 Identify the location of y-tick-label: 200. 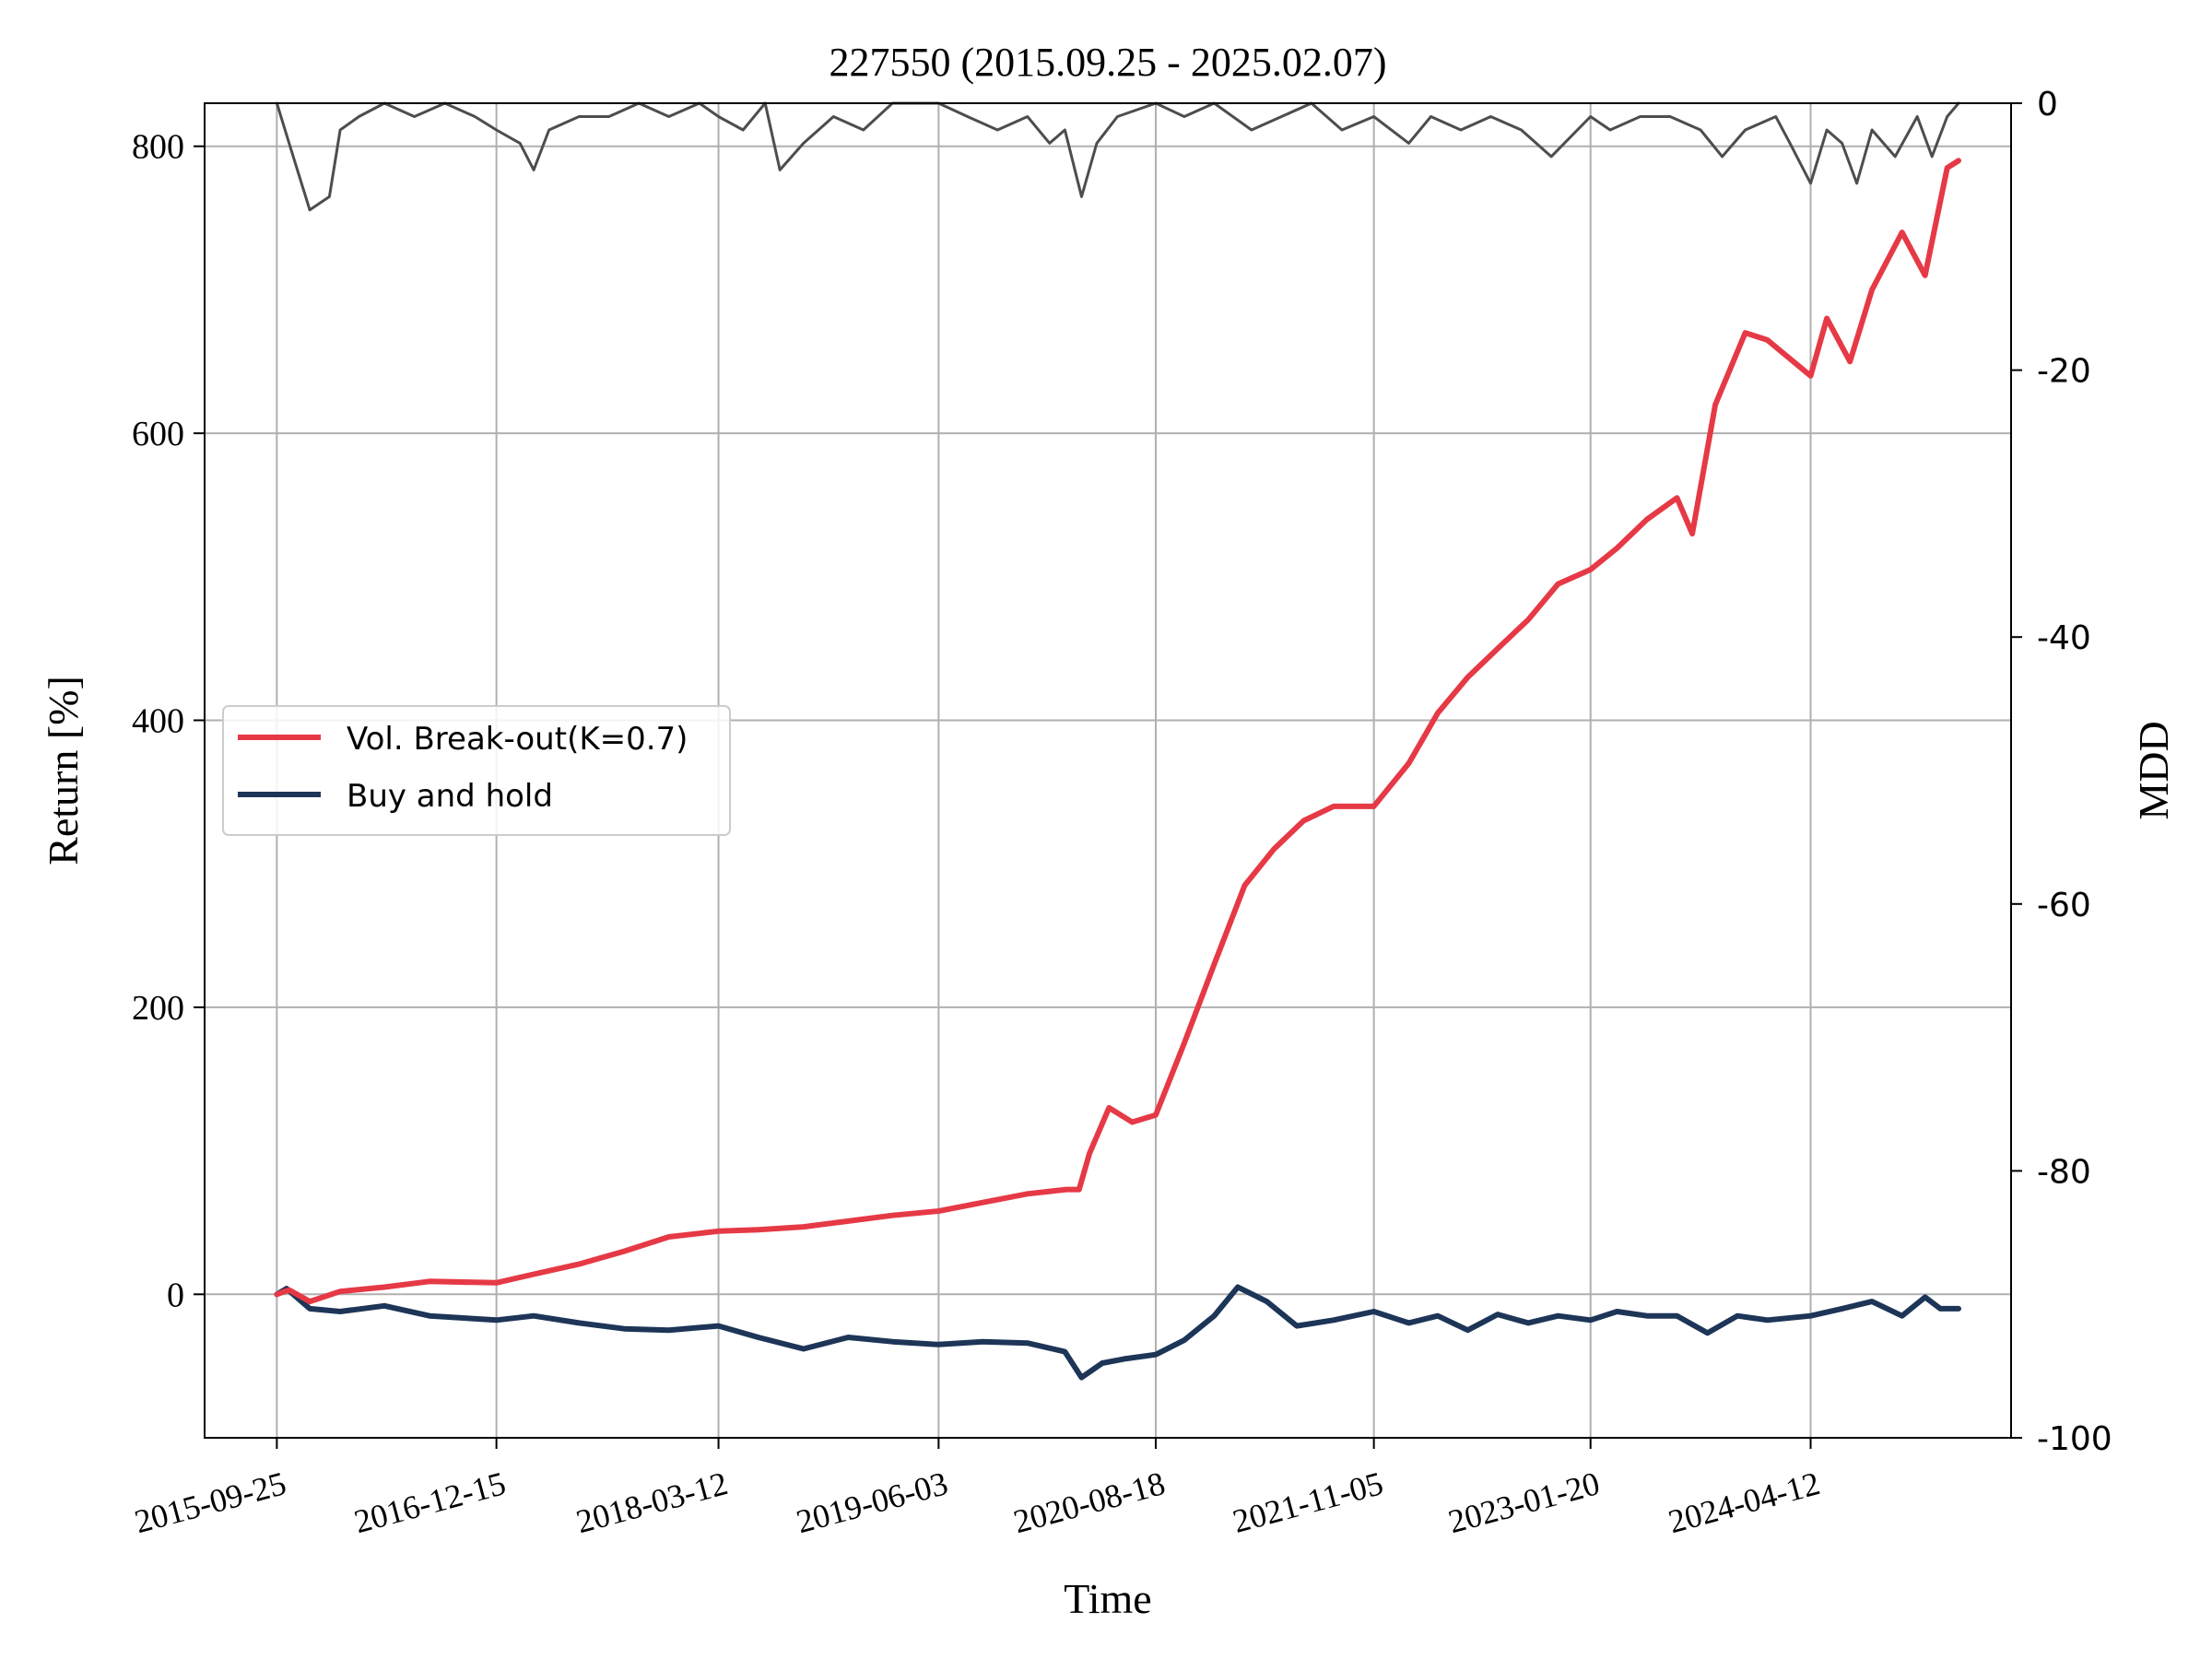
(158, 1008).